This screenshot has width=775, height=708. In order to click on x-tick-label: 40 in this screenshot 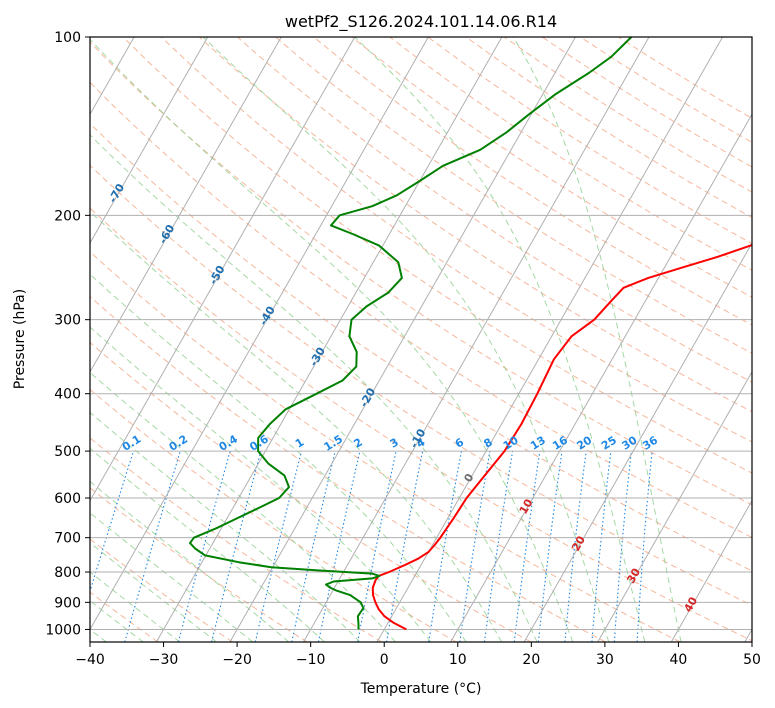, I will do `click(679, 660)`.